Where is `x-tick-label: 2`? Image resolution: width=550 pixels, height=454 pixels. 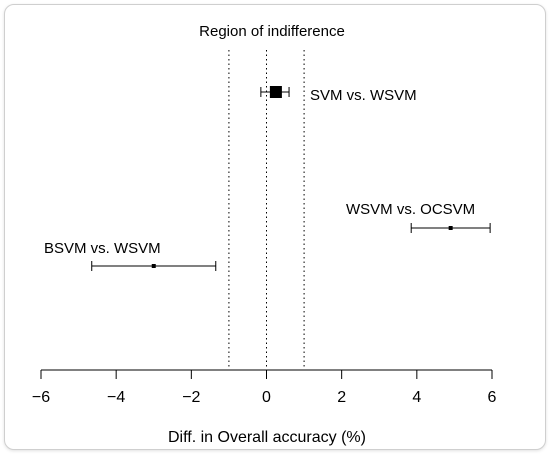
x-tick-label: 2 is located at coordinates (341, 397).